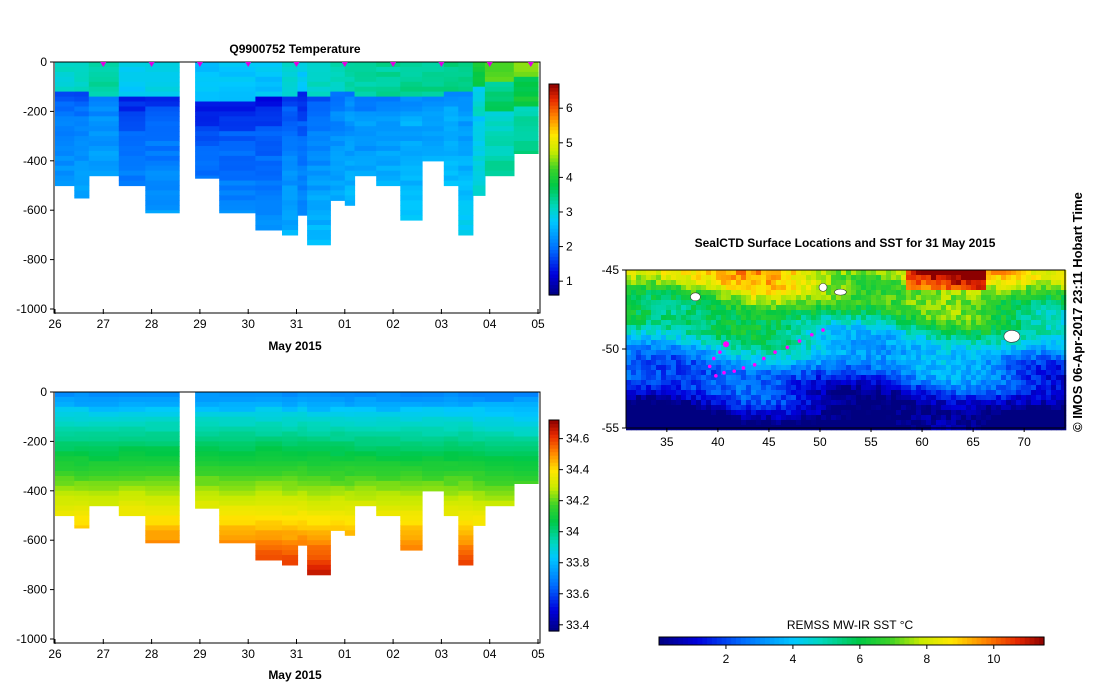 Image resolution: width=1099 pixels, height=700 pixels. What do you see at coordinates (718, 442) in the screenshot?
I see `x-tick-label: 40` at bounding box center [718, 442].